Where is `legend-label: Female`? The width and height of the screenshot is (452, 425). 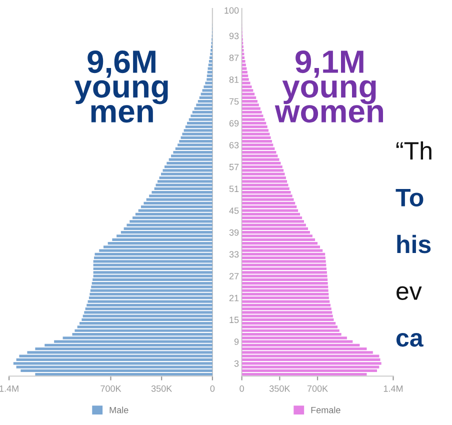
legend-label: Female is located at coordinates (325, 410).